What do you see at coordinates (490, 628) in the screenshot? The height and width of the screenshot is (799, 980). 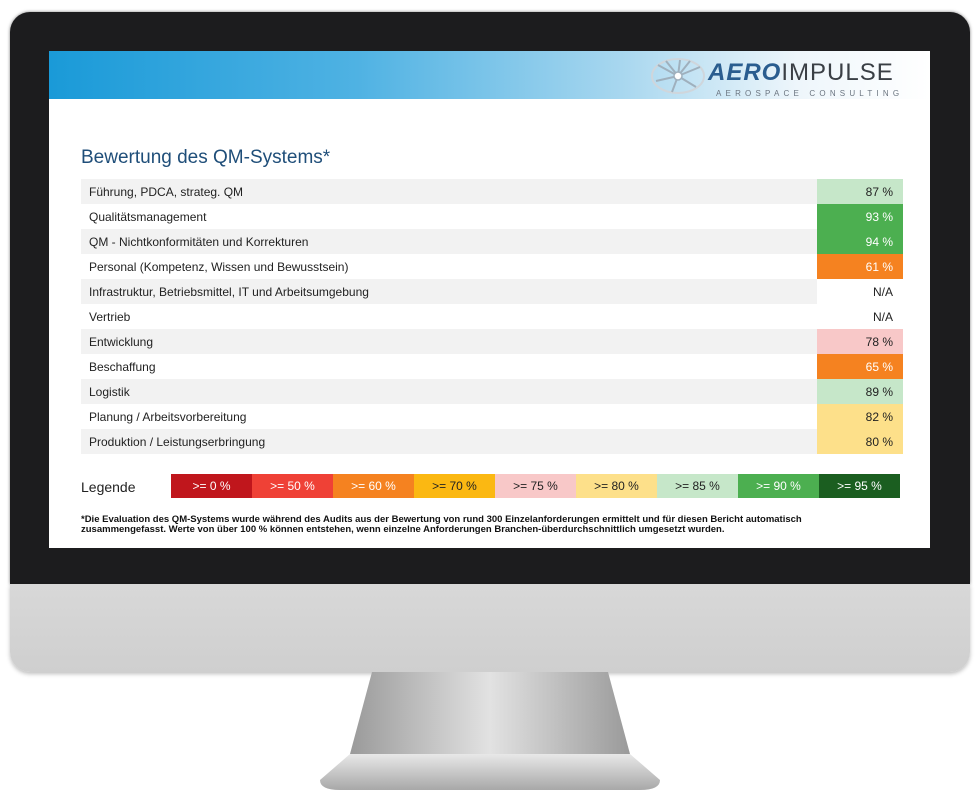 I see `monitor-chin` at bounding box center [490, 628].